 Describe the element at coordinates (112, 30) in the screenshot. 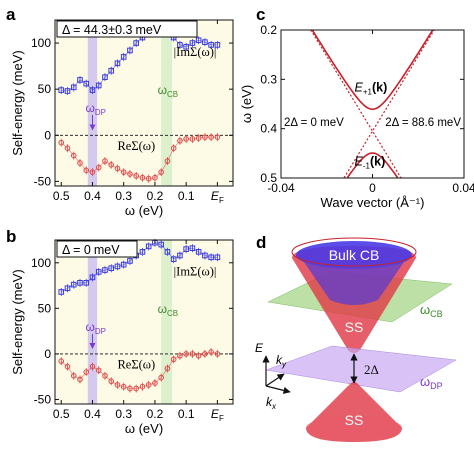

I see `delta-inset-text: Δ = 44.3±0.3 meV` at that location.